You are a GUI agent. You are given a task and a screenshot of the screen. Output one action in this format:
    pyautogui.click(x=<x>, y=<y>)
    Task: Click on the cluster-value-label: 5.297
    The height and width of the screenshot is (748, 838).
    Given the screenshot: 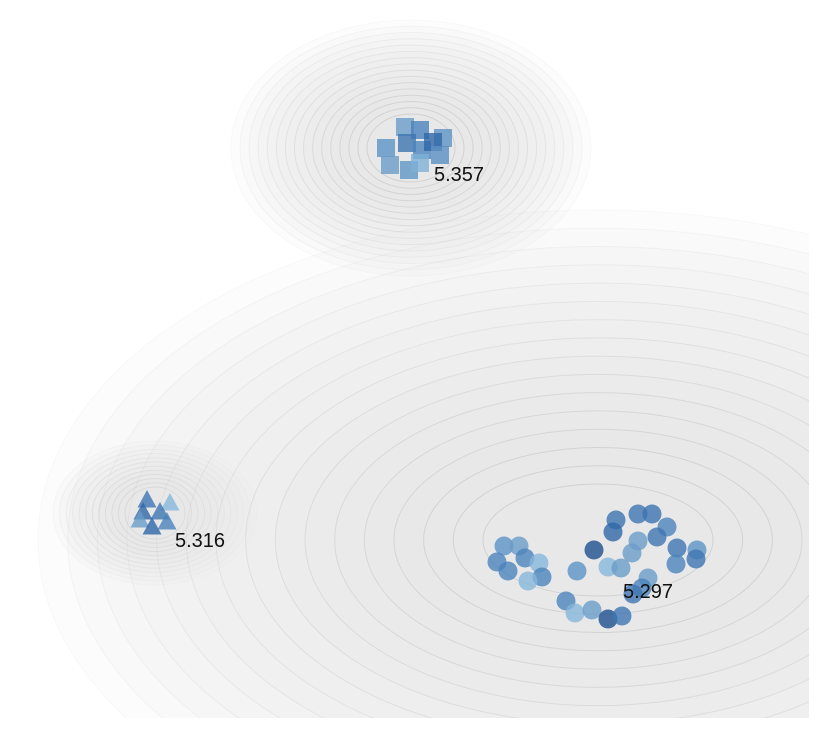 What is the action you would take?
    pyautogui.click(x=648, y=592)
    